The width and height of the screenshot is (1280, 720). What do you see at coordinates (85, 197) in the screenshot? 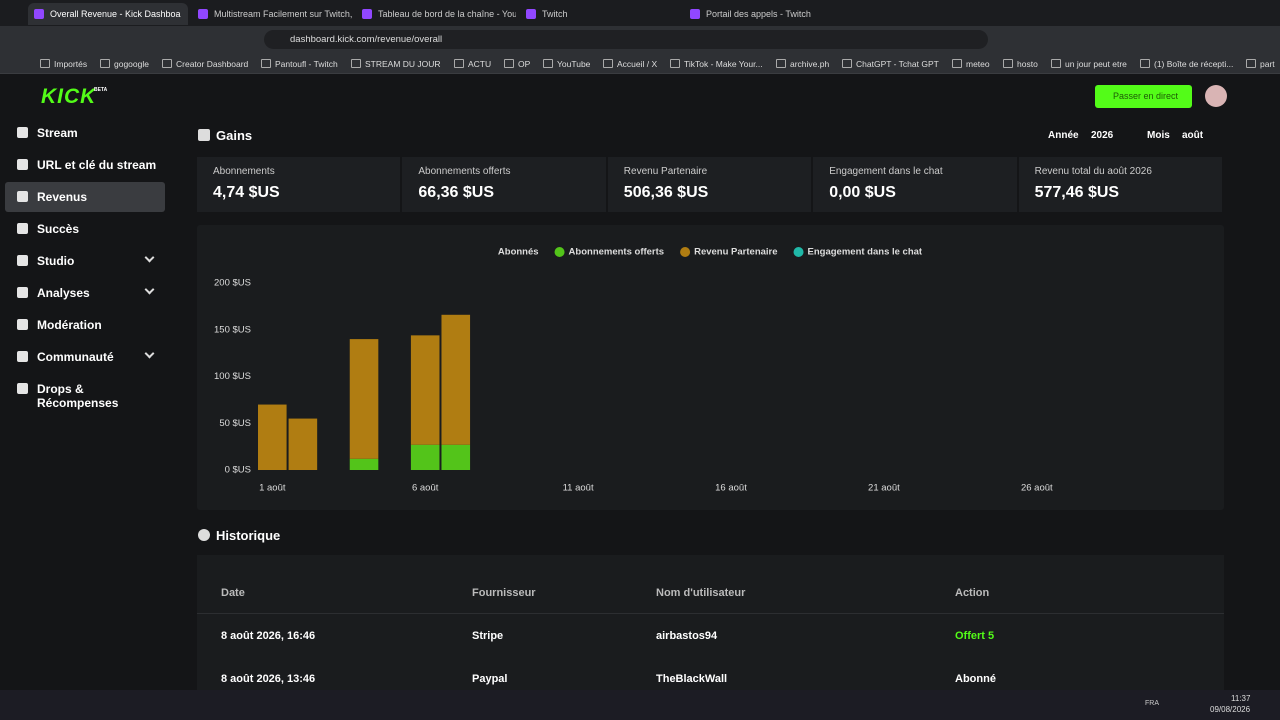
I see `sidebar-item: Revenus` at bounding box center [85, 197].